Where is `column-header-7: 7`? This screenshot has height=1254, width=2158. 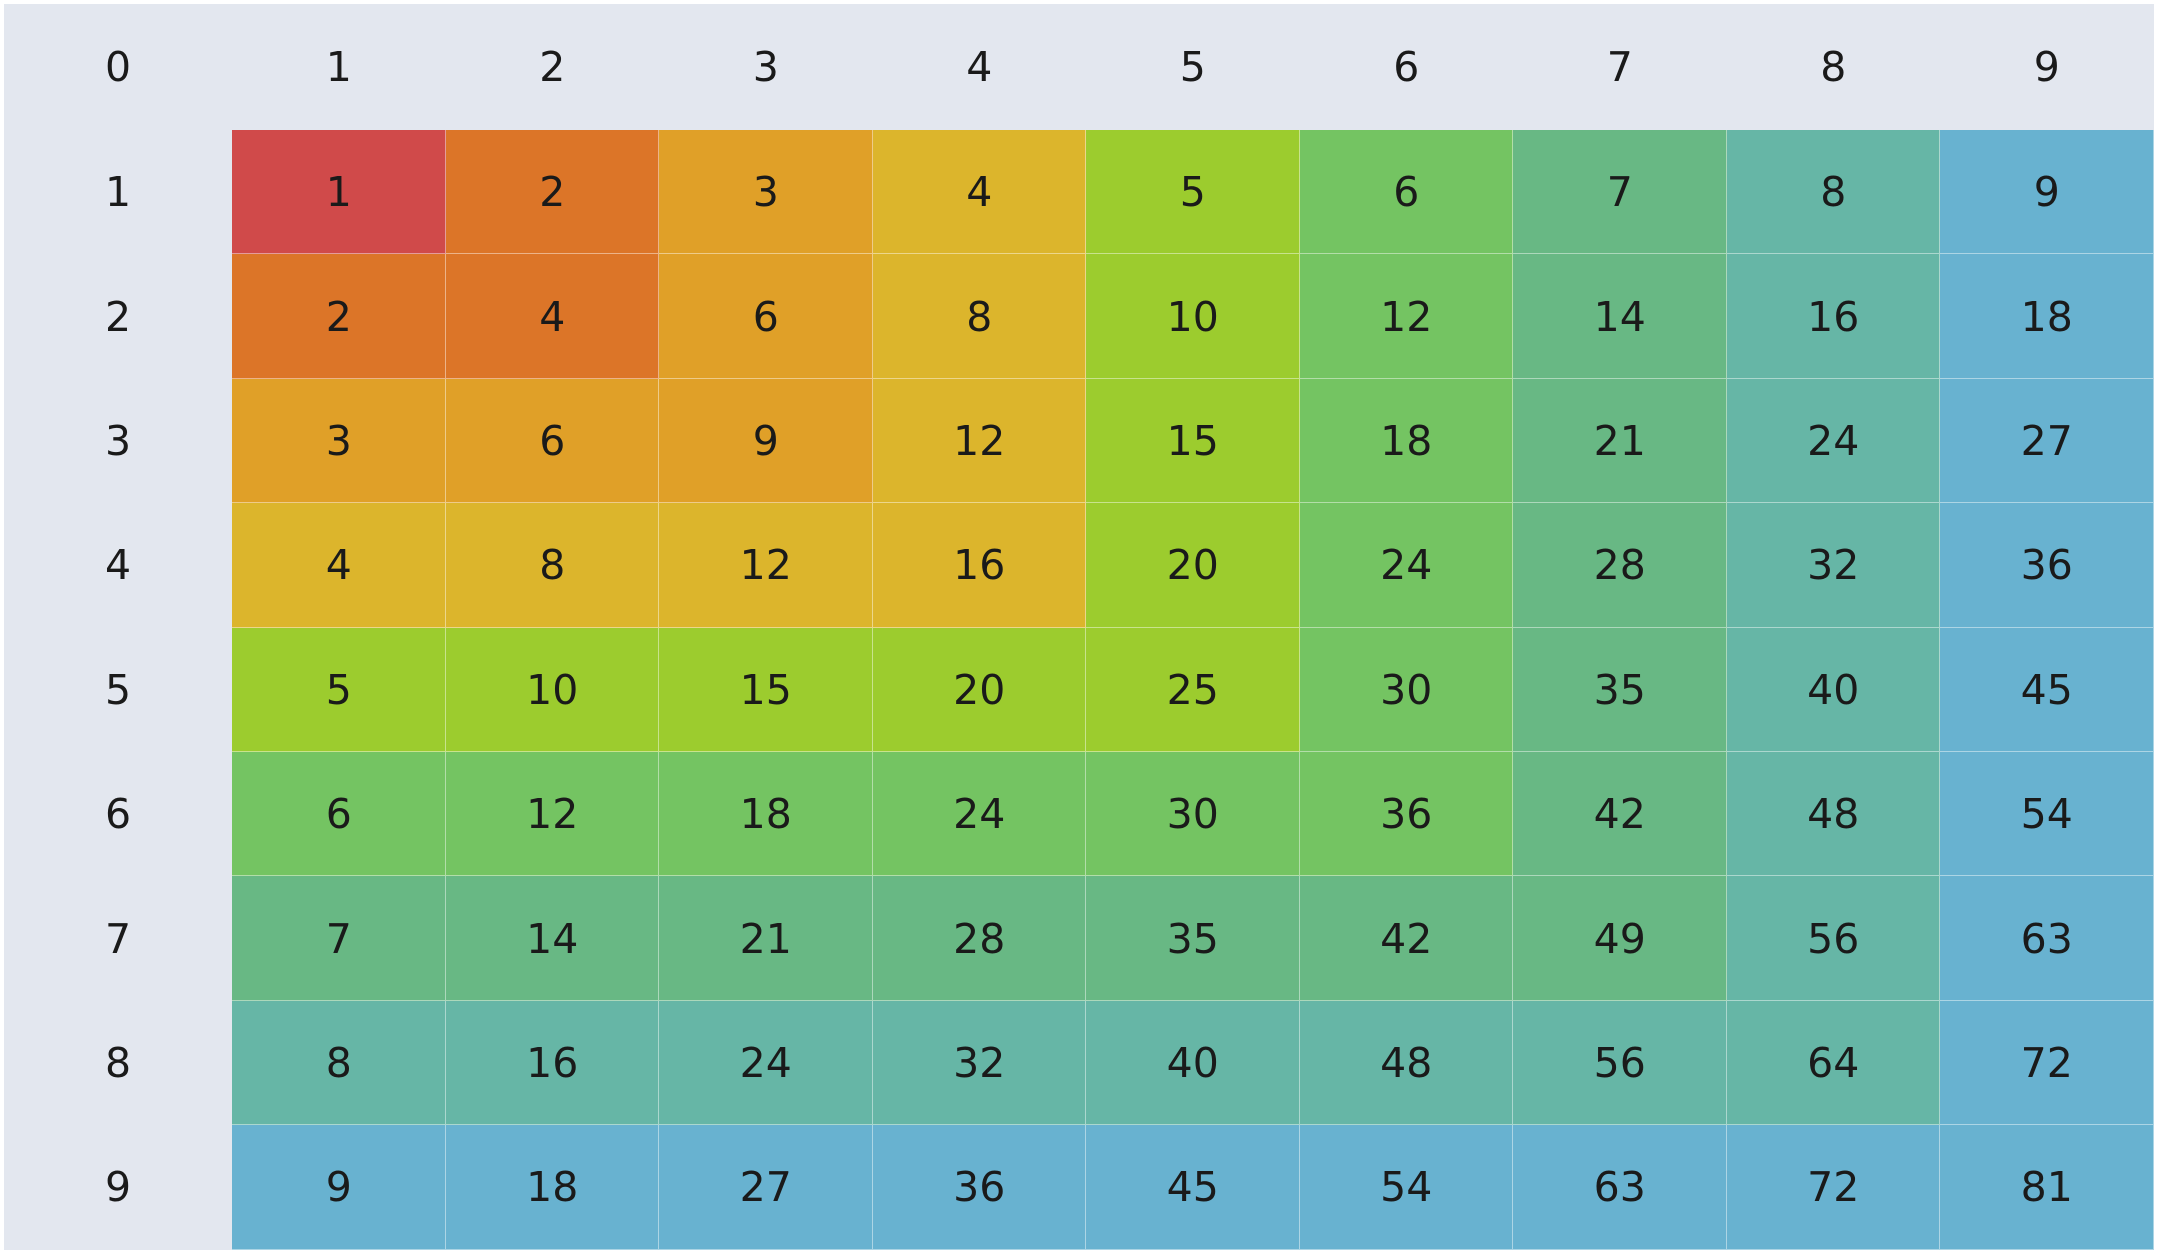
column-header-7: 7 is located at coordinates (1620, 67).